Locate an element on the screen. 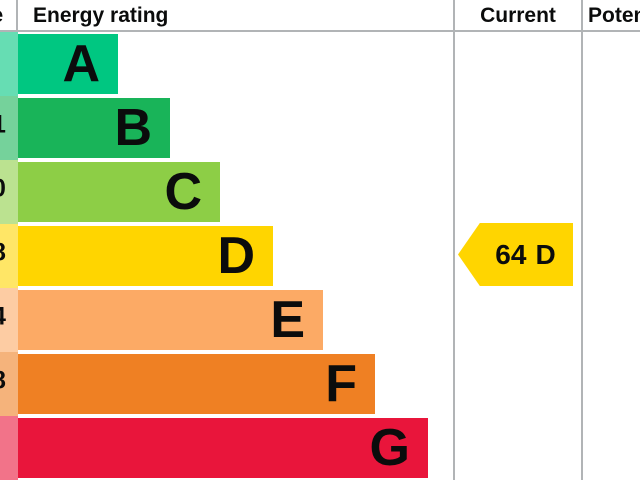 The width and height of the screenshot is (640, 480). band-bar-e: E is located at coordinates (170, 320).